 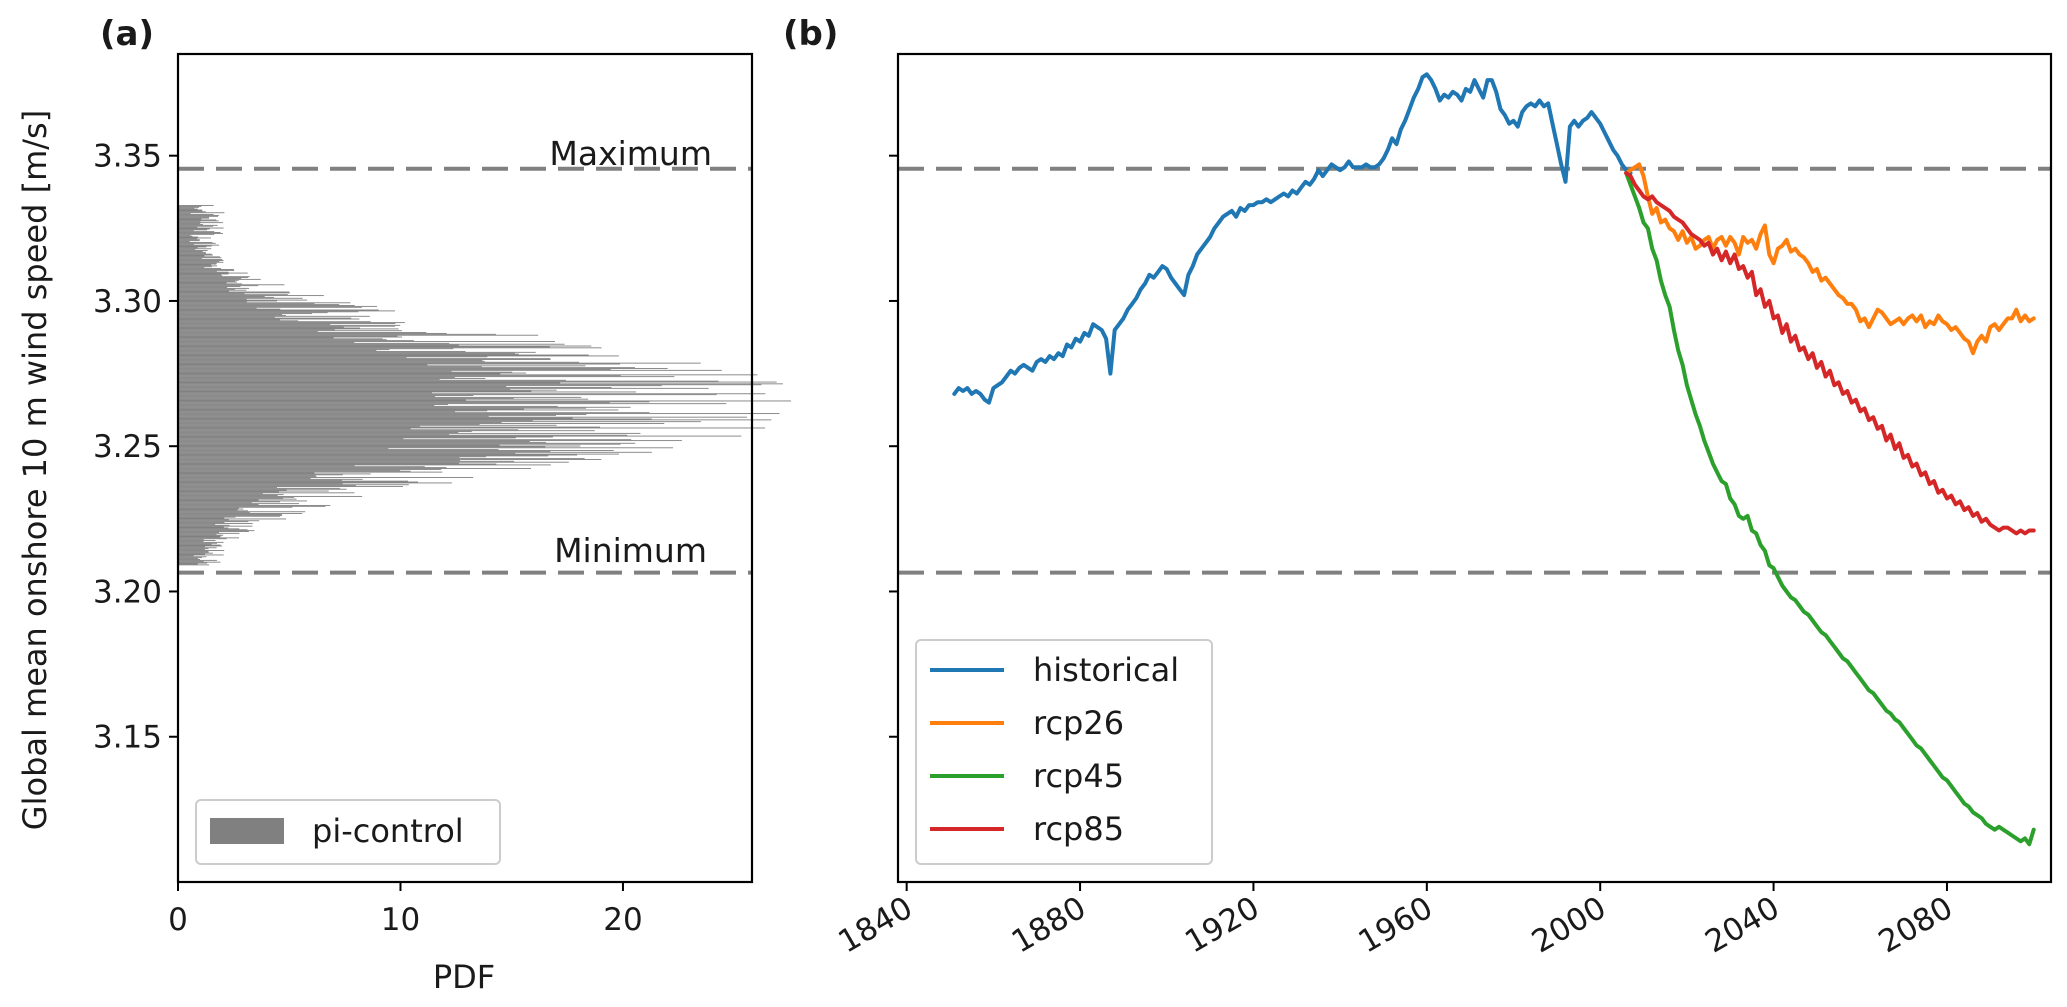 I want to click on pi-control-histogram, so click(x=485, y=385).